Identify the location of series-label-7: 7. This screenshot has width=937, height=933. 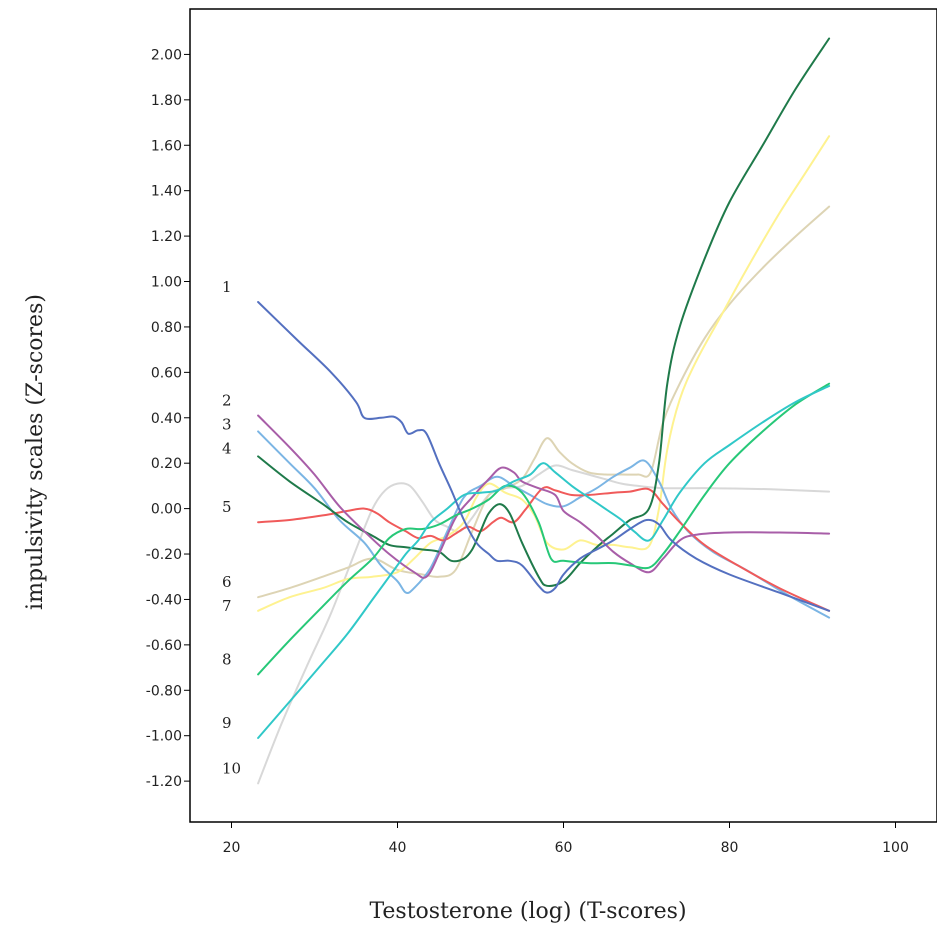
(227, 606).